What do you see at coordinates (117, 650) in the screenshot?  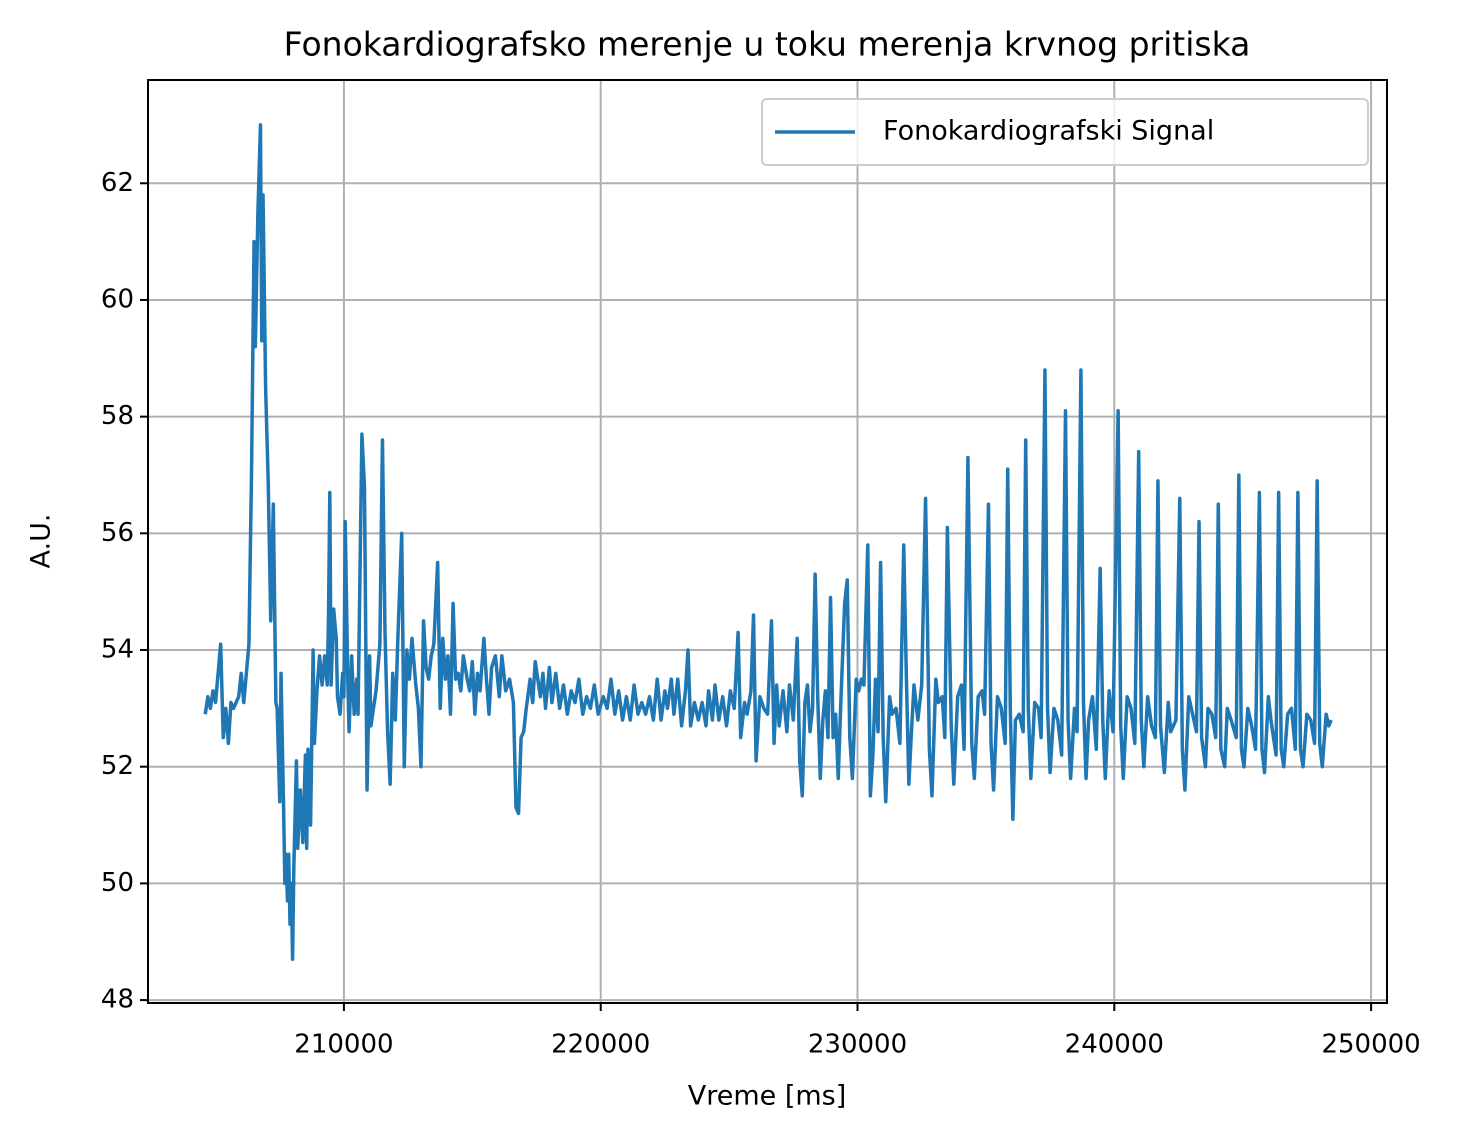 I see `y-tick-label: 54` at bounding box center [117, 650].